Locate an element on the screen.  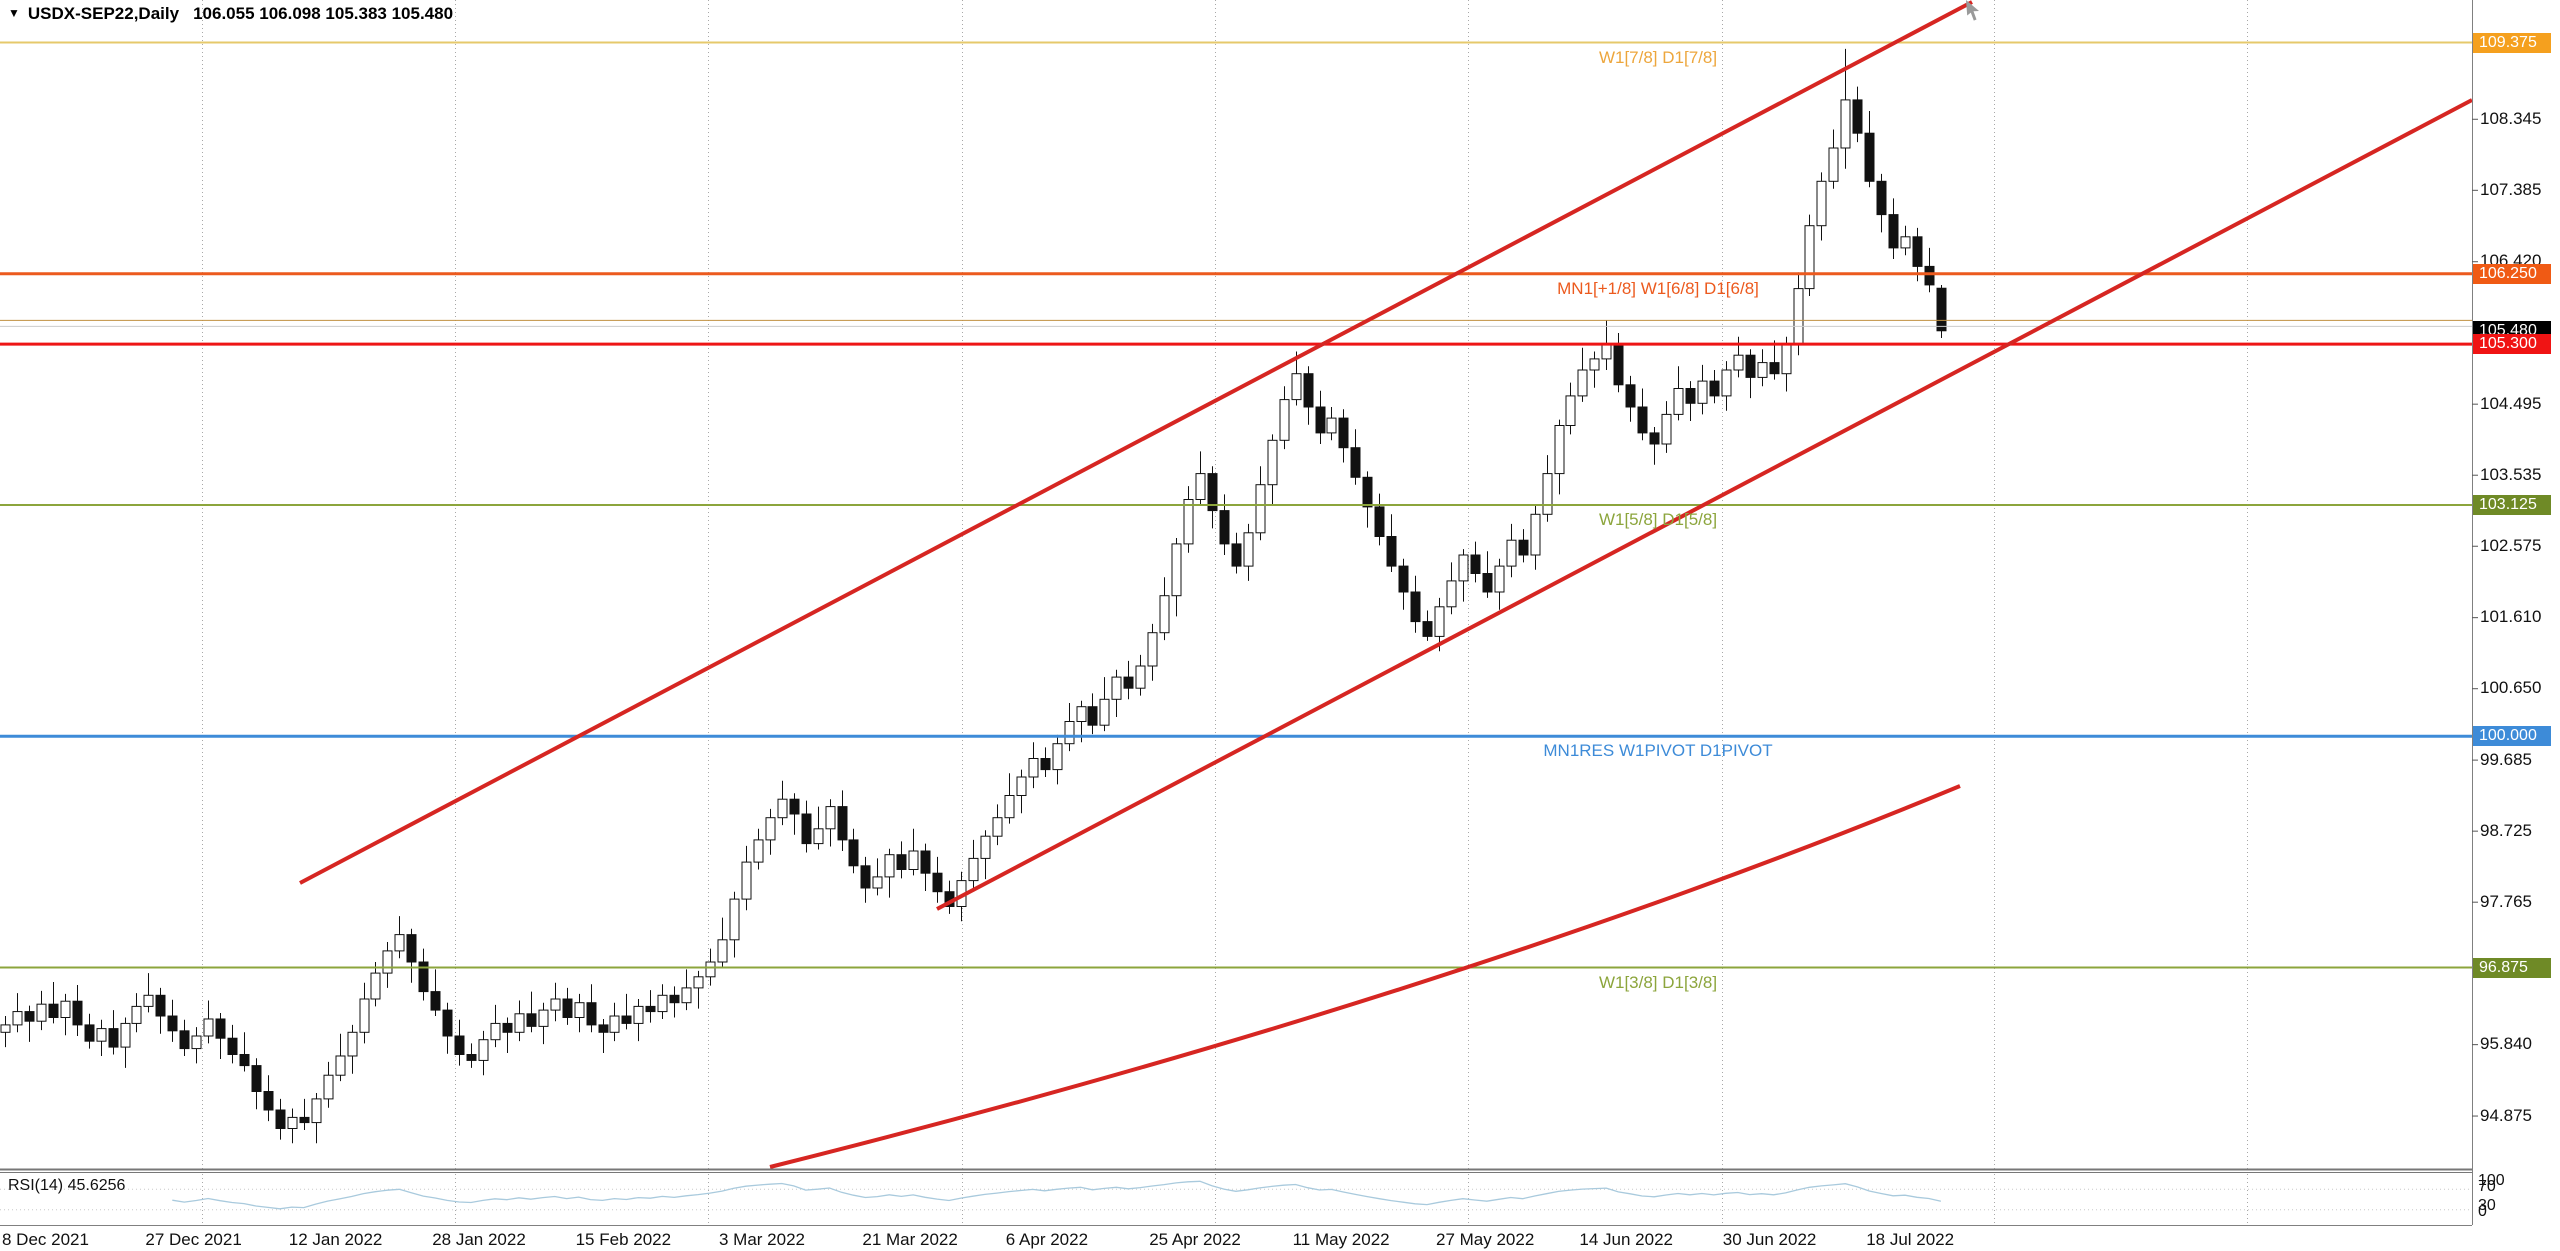
date-tick-label: 27 Dec 2021 is located at coordinates (193, 1239).